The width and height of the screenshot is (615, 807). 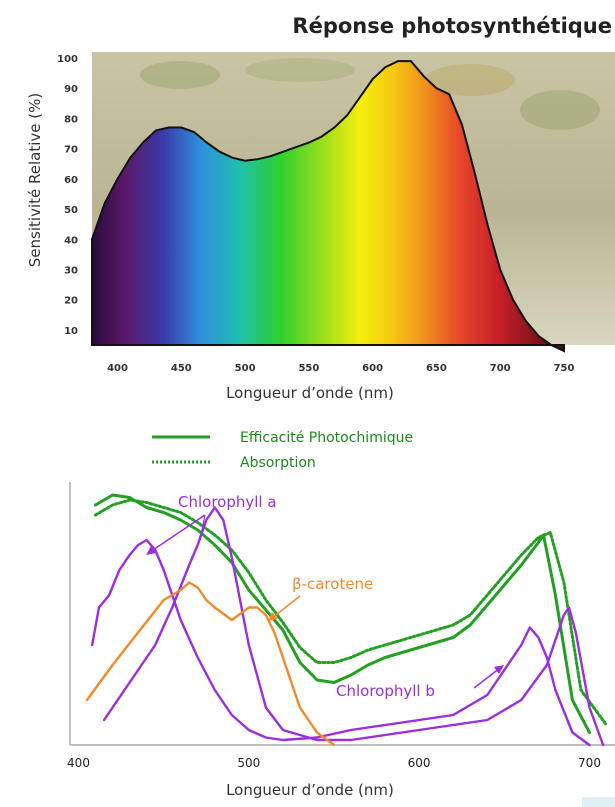 What do you see at coordinates (278, 463) in the screenshot?
I see `legend-label-absorption: Absorption` at bounding box center [278, 463].